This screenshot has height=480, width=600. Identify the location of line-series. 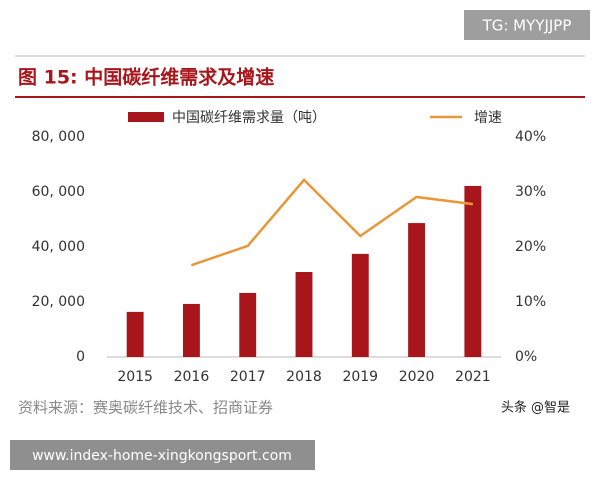
(332, 222).